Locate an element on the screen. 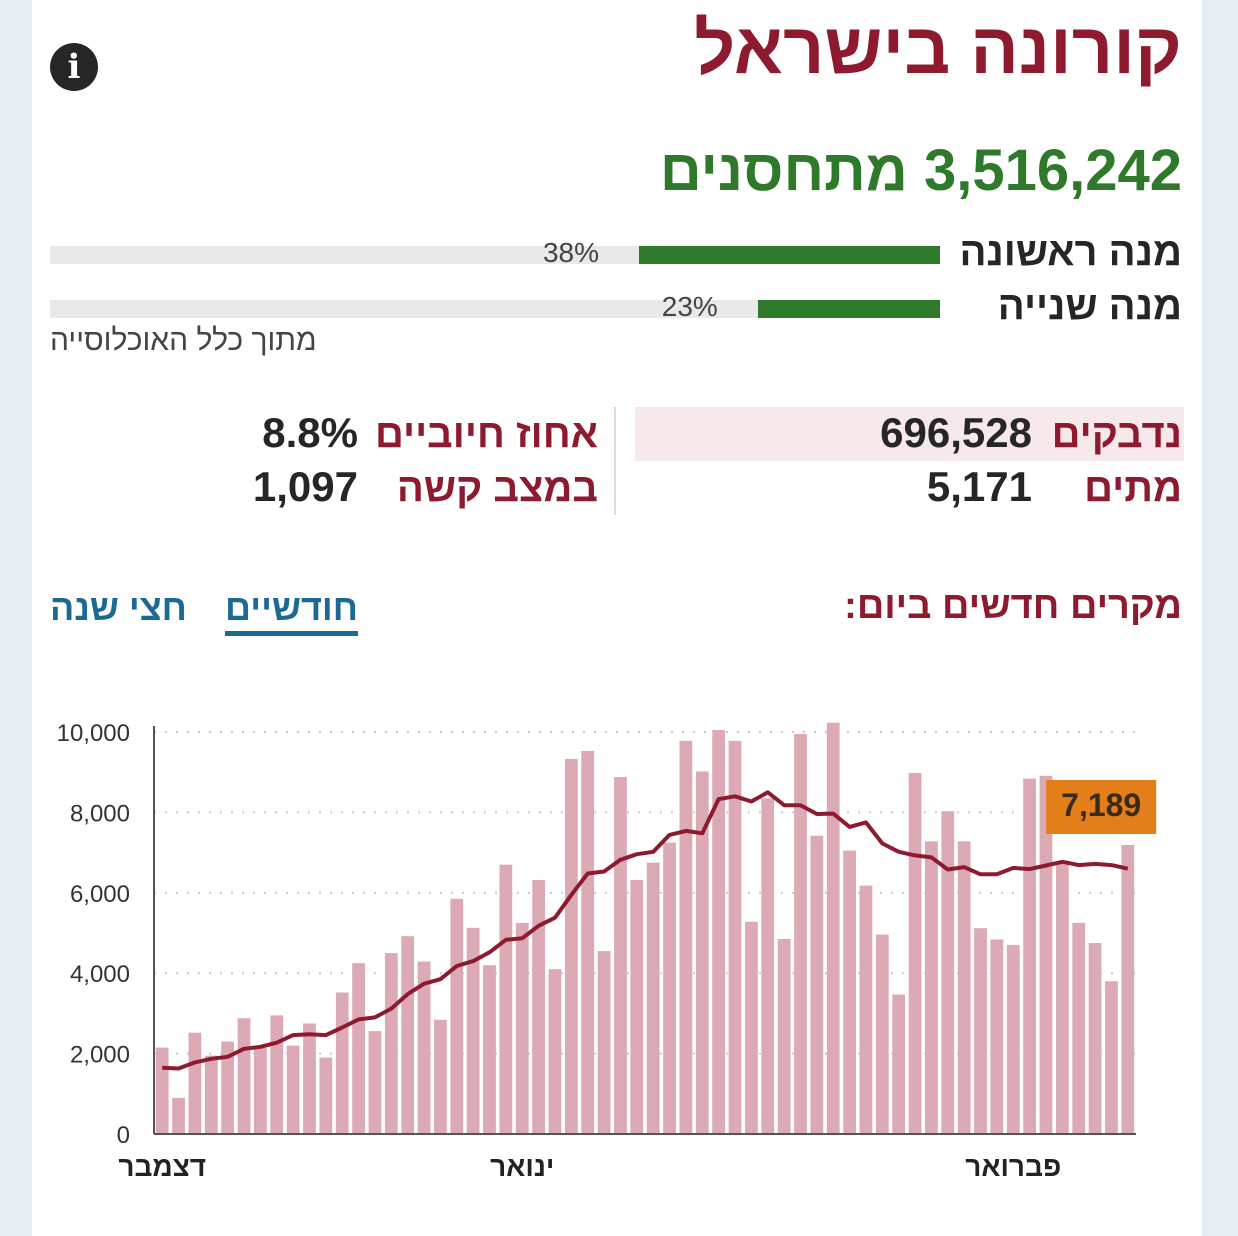 The image size is (1238, 1236). page-title: קורונה בישראל is located at coordinates (938, 49).